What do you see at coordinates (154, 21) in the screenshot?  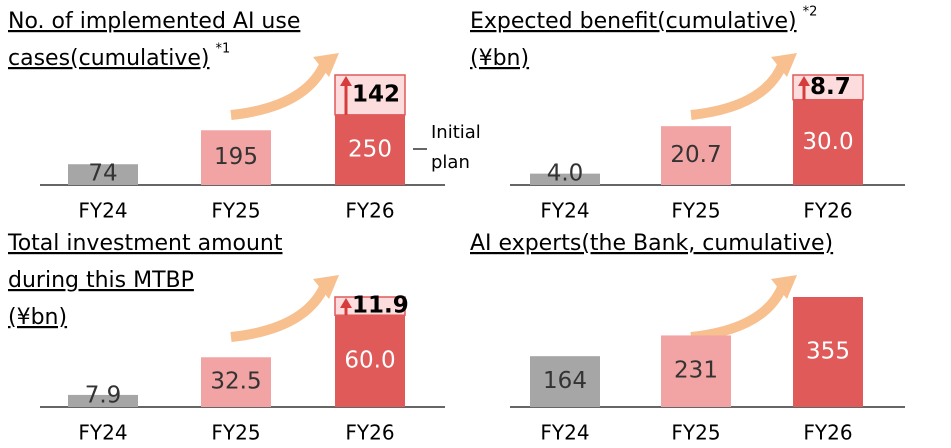 I see `panel-title: No. of implemented AI use` at bounding box center [154, 21].